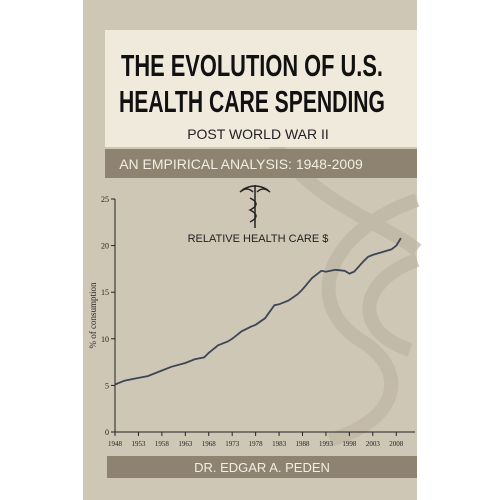  Describe the element at coordinates (349, 444) in the screenshot. I see `x-tick-label: 1998` at that location.